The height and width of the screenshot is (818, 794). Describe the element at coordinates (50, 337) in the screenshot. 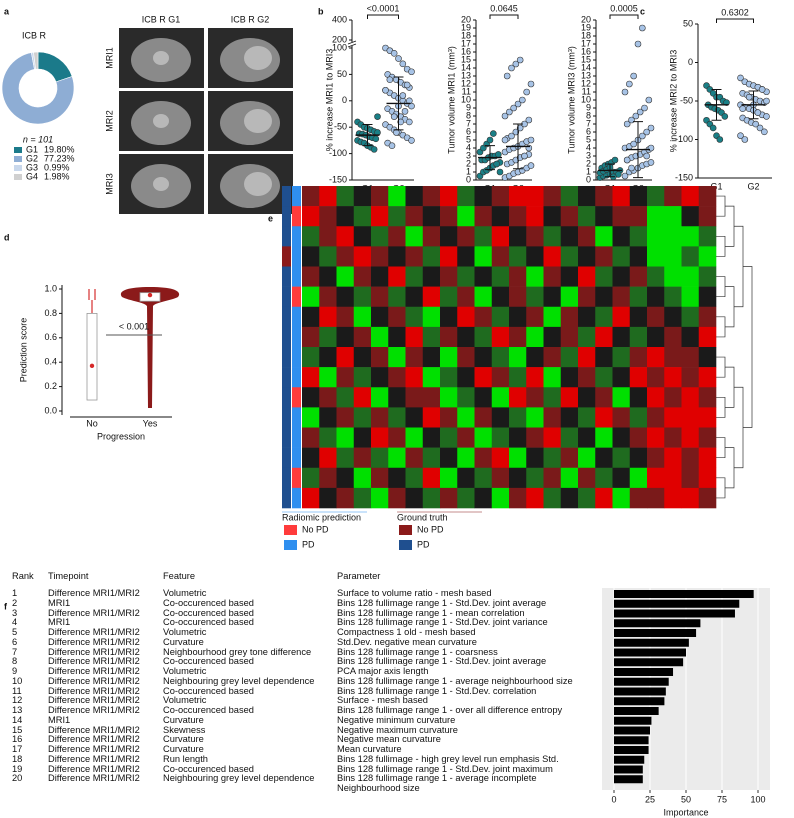

I see `y-tick-label: 0.6` at that location.